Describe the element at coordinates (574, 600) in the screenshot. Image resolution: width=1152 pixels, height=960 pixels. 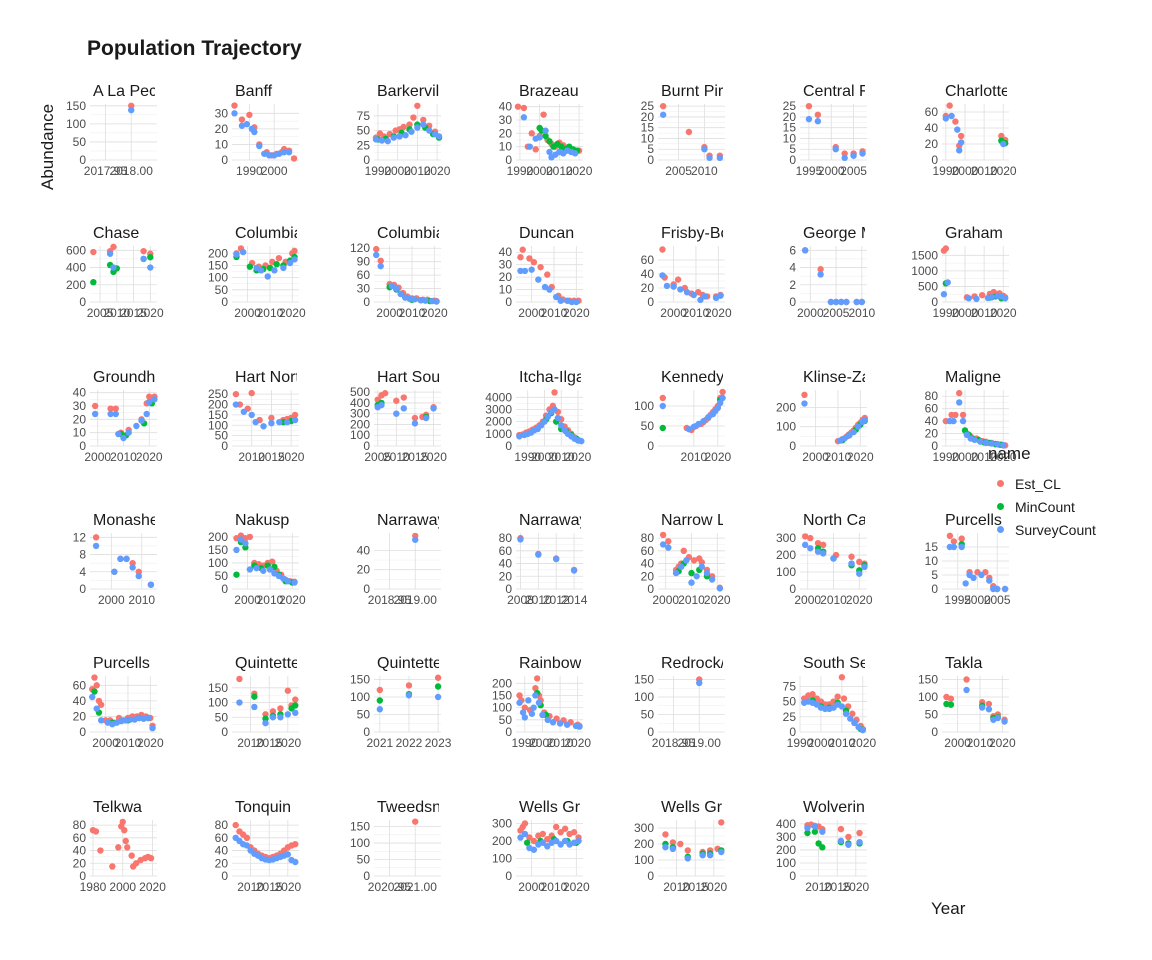
I see `x-tick-label: 2014` at that location.